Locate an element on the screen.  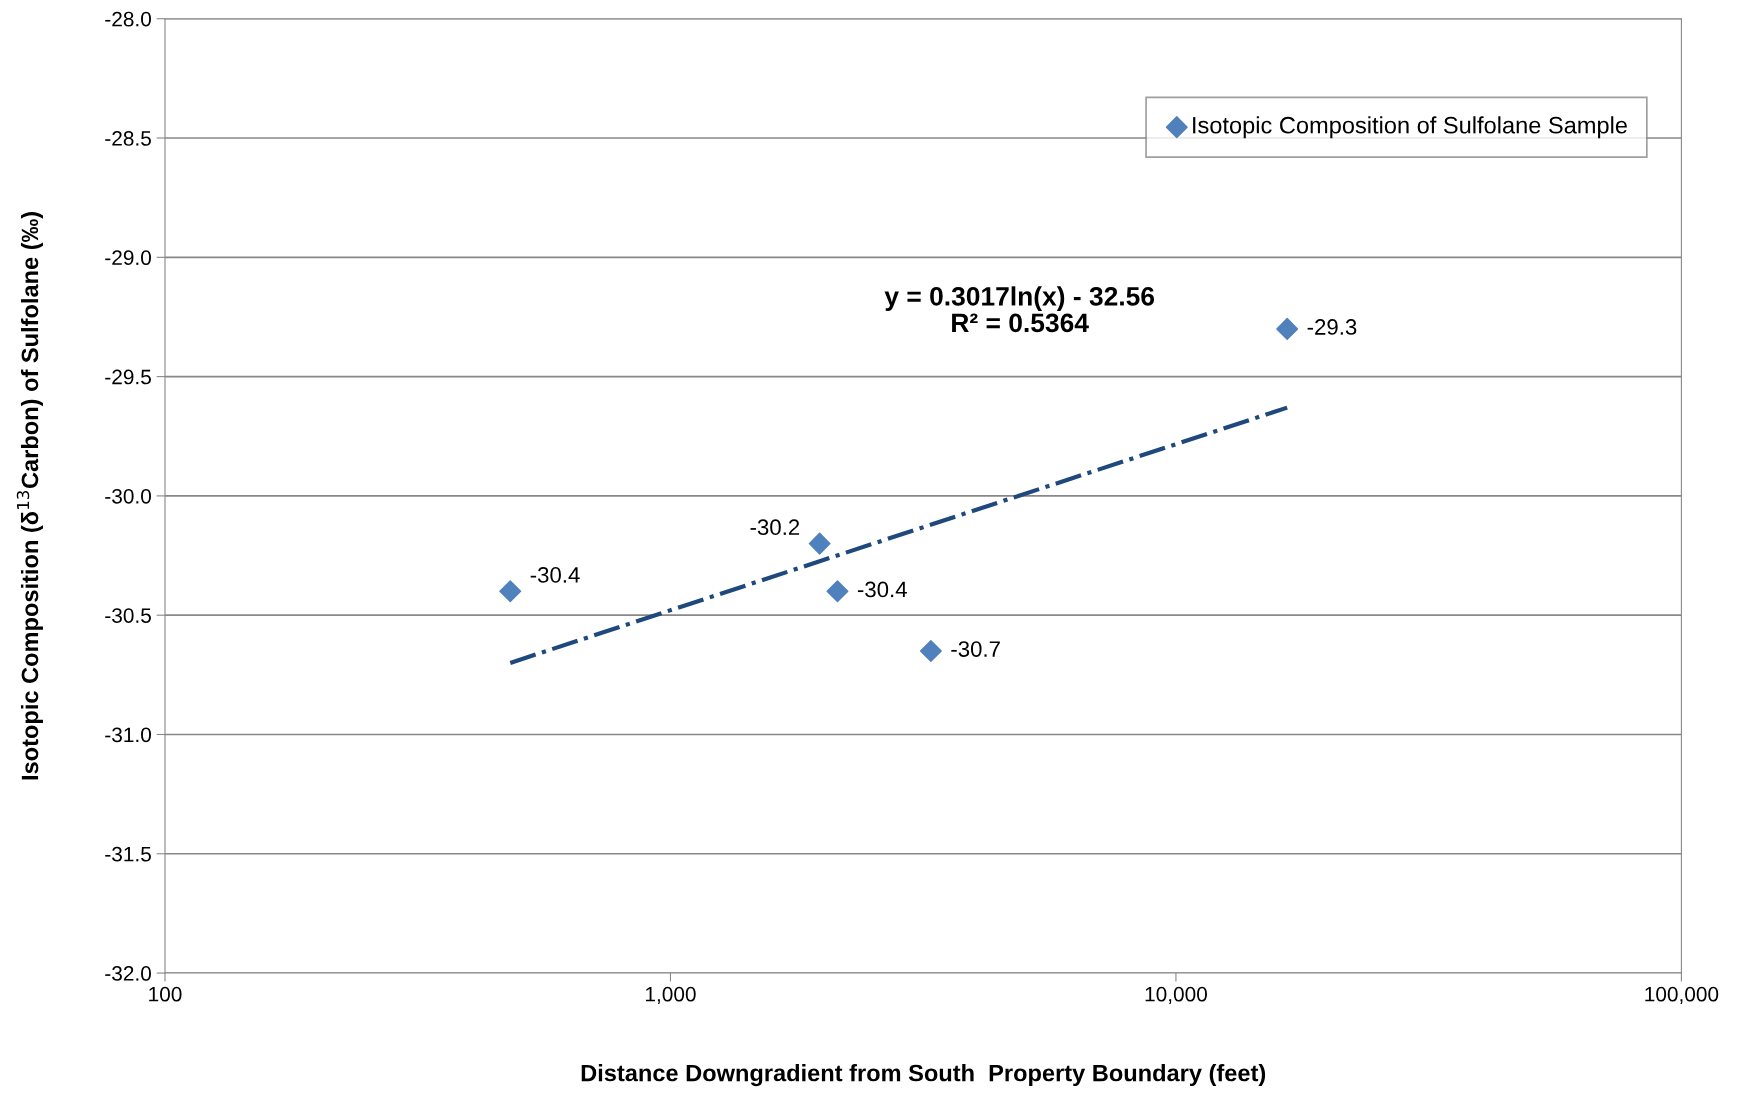
y-tick-label: -31.0 is located at coordinates (128, 735).